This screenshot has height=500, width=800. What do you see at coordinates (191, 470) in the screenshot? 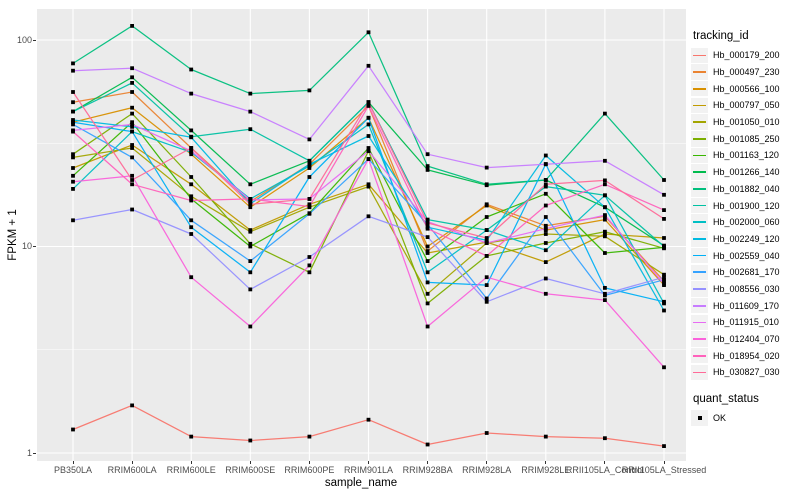
I see `x-tick-label: RRIM600LE` at bounding box center [191, 470].